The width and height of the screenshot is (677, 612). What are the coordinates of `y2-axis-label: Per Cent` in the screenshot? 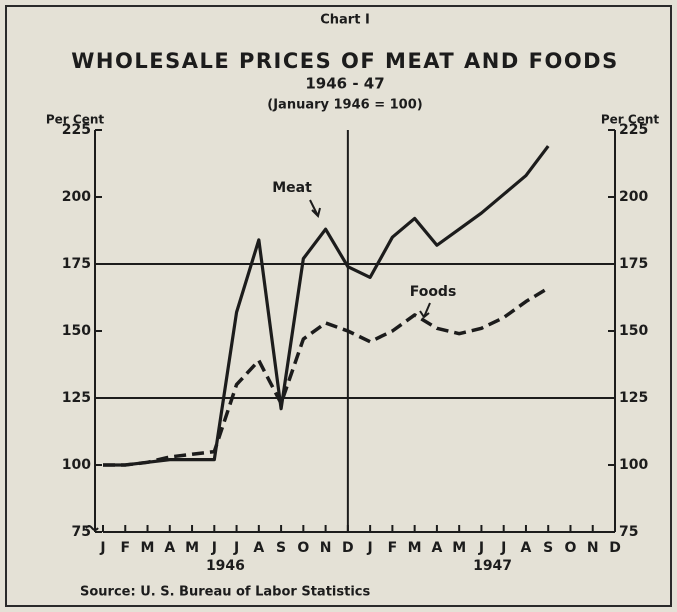 It's located at (630, 120).